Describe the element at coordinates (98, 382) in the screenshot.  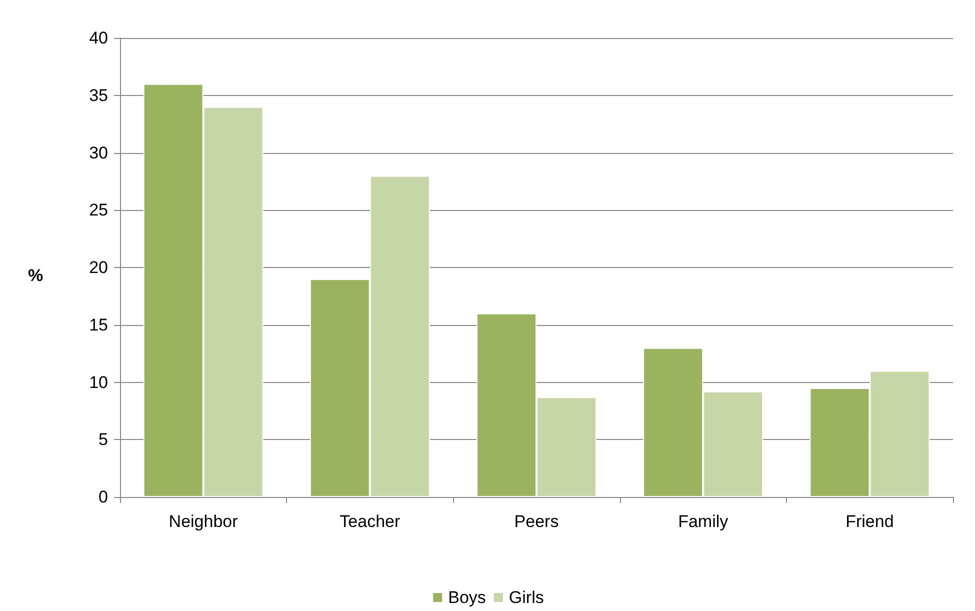
I see `y-tick-label: 10` at that location.